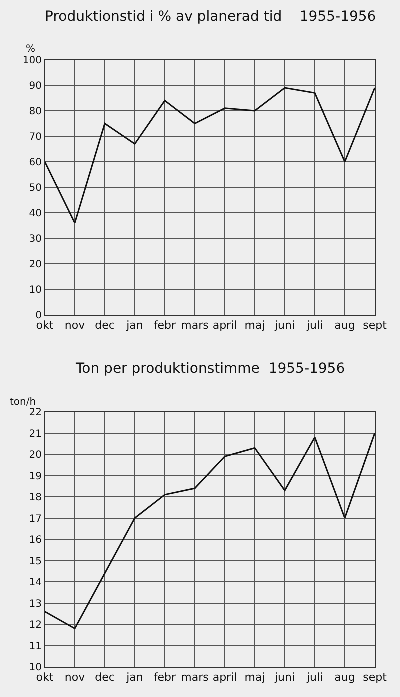 This screenshot has width=400, height=697. Describe the element at coordinates (35, 214) in the screenshot. I see `y-tick-label: 40` at that location.